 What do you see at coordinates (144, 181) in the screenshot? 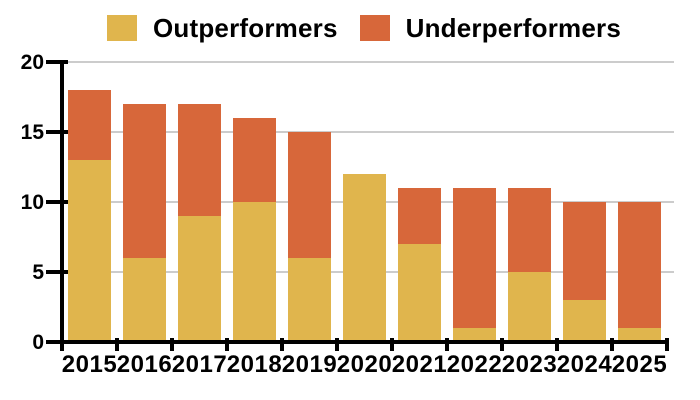
I see `bar-segment-underperformers-2016` at bounding box center [144, 181].